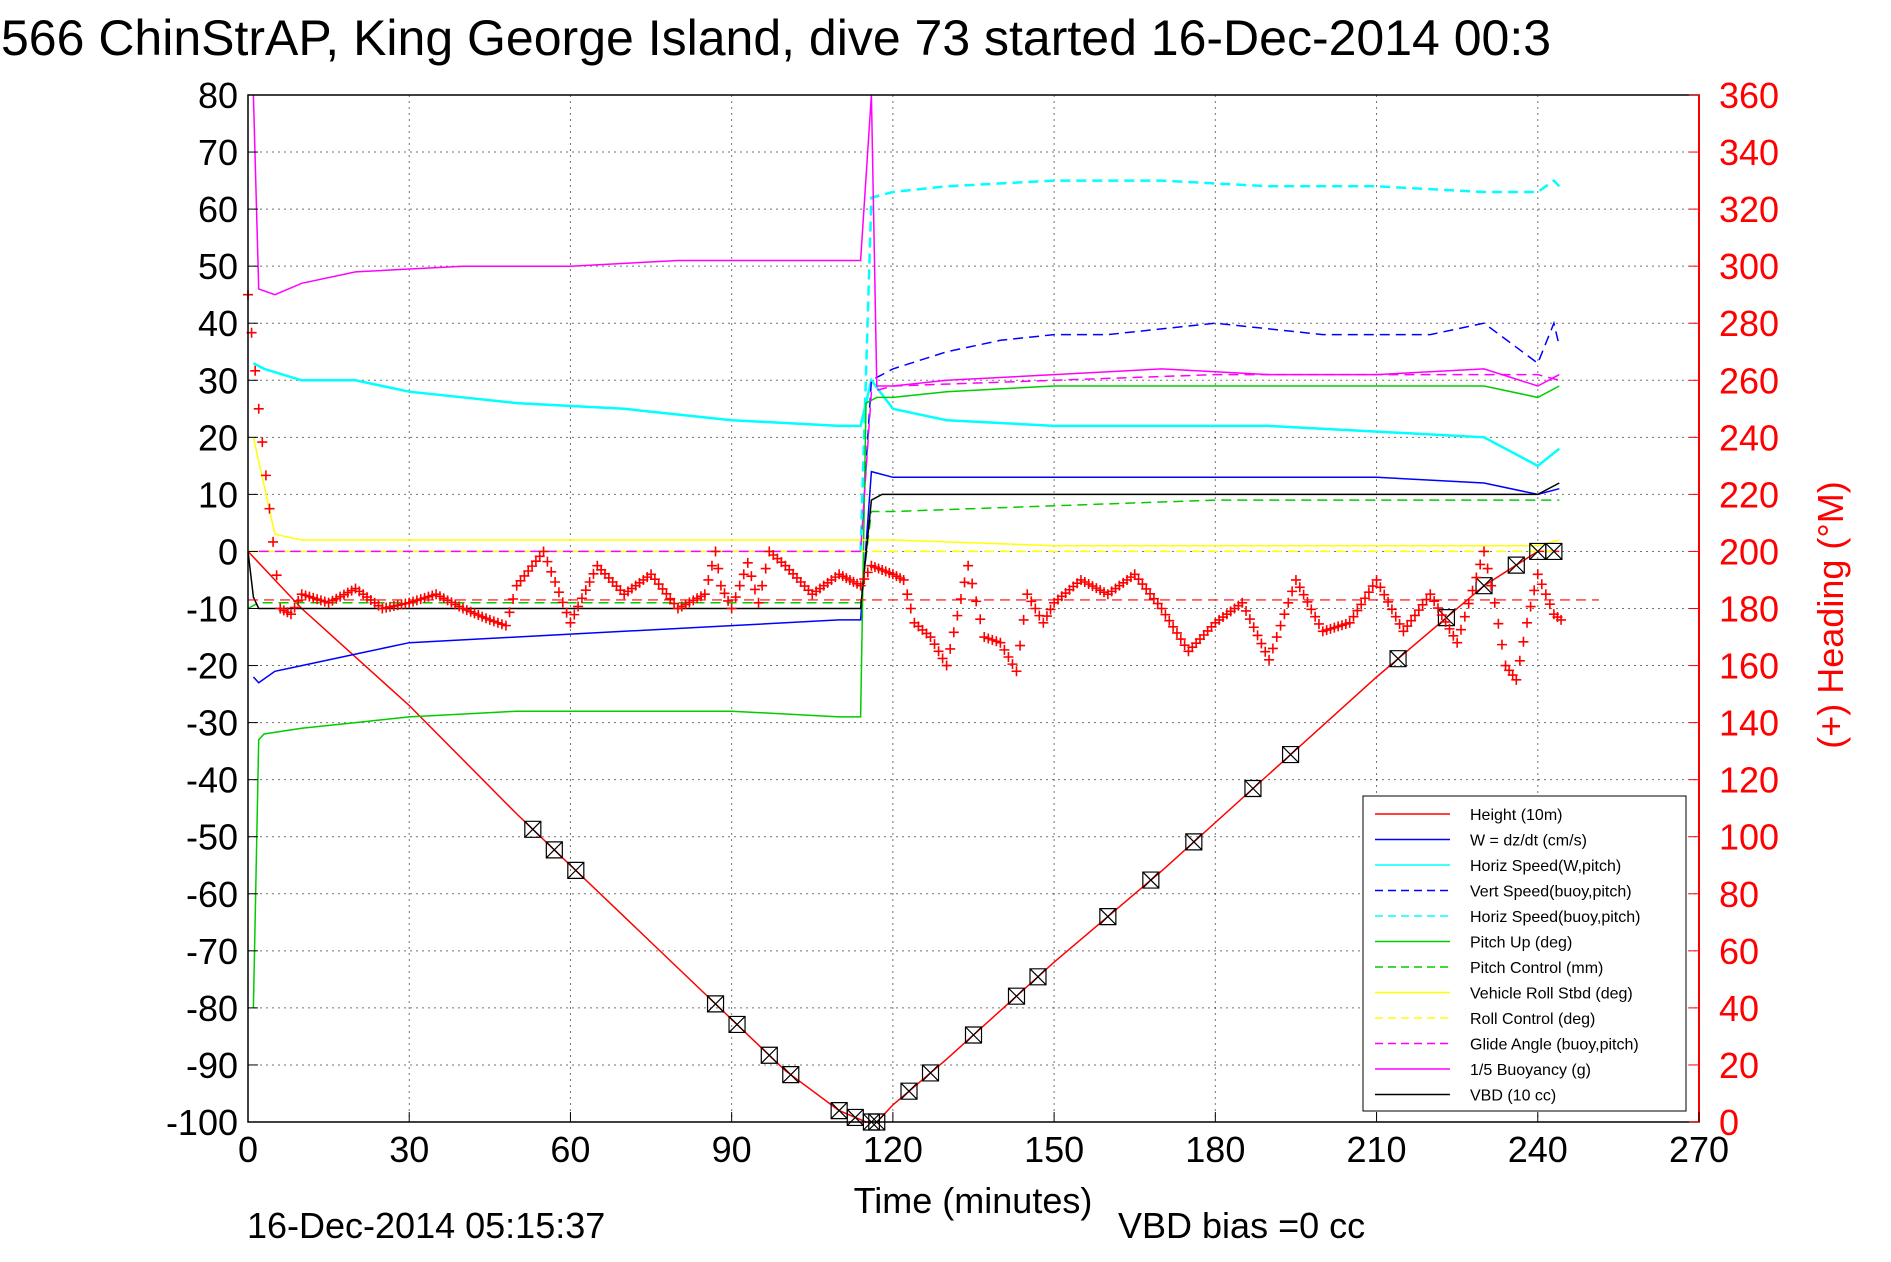 Image resolution: width=1891 pixels, height=1262 pixels. Describe the element at coordinates (1749, 780) in the screenshot. I see `y-right-tick-label: 120` at that location.